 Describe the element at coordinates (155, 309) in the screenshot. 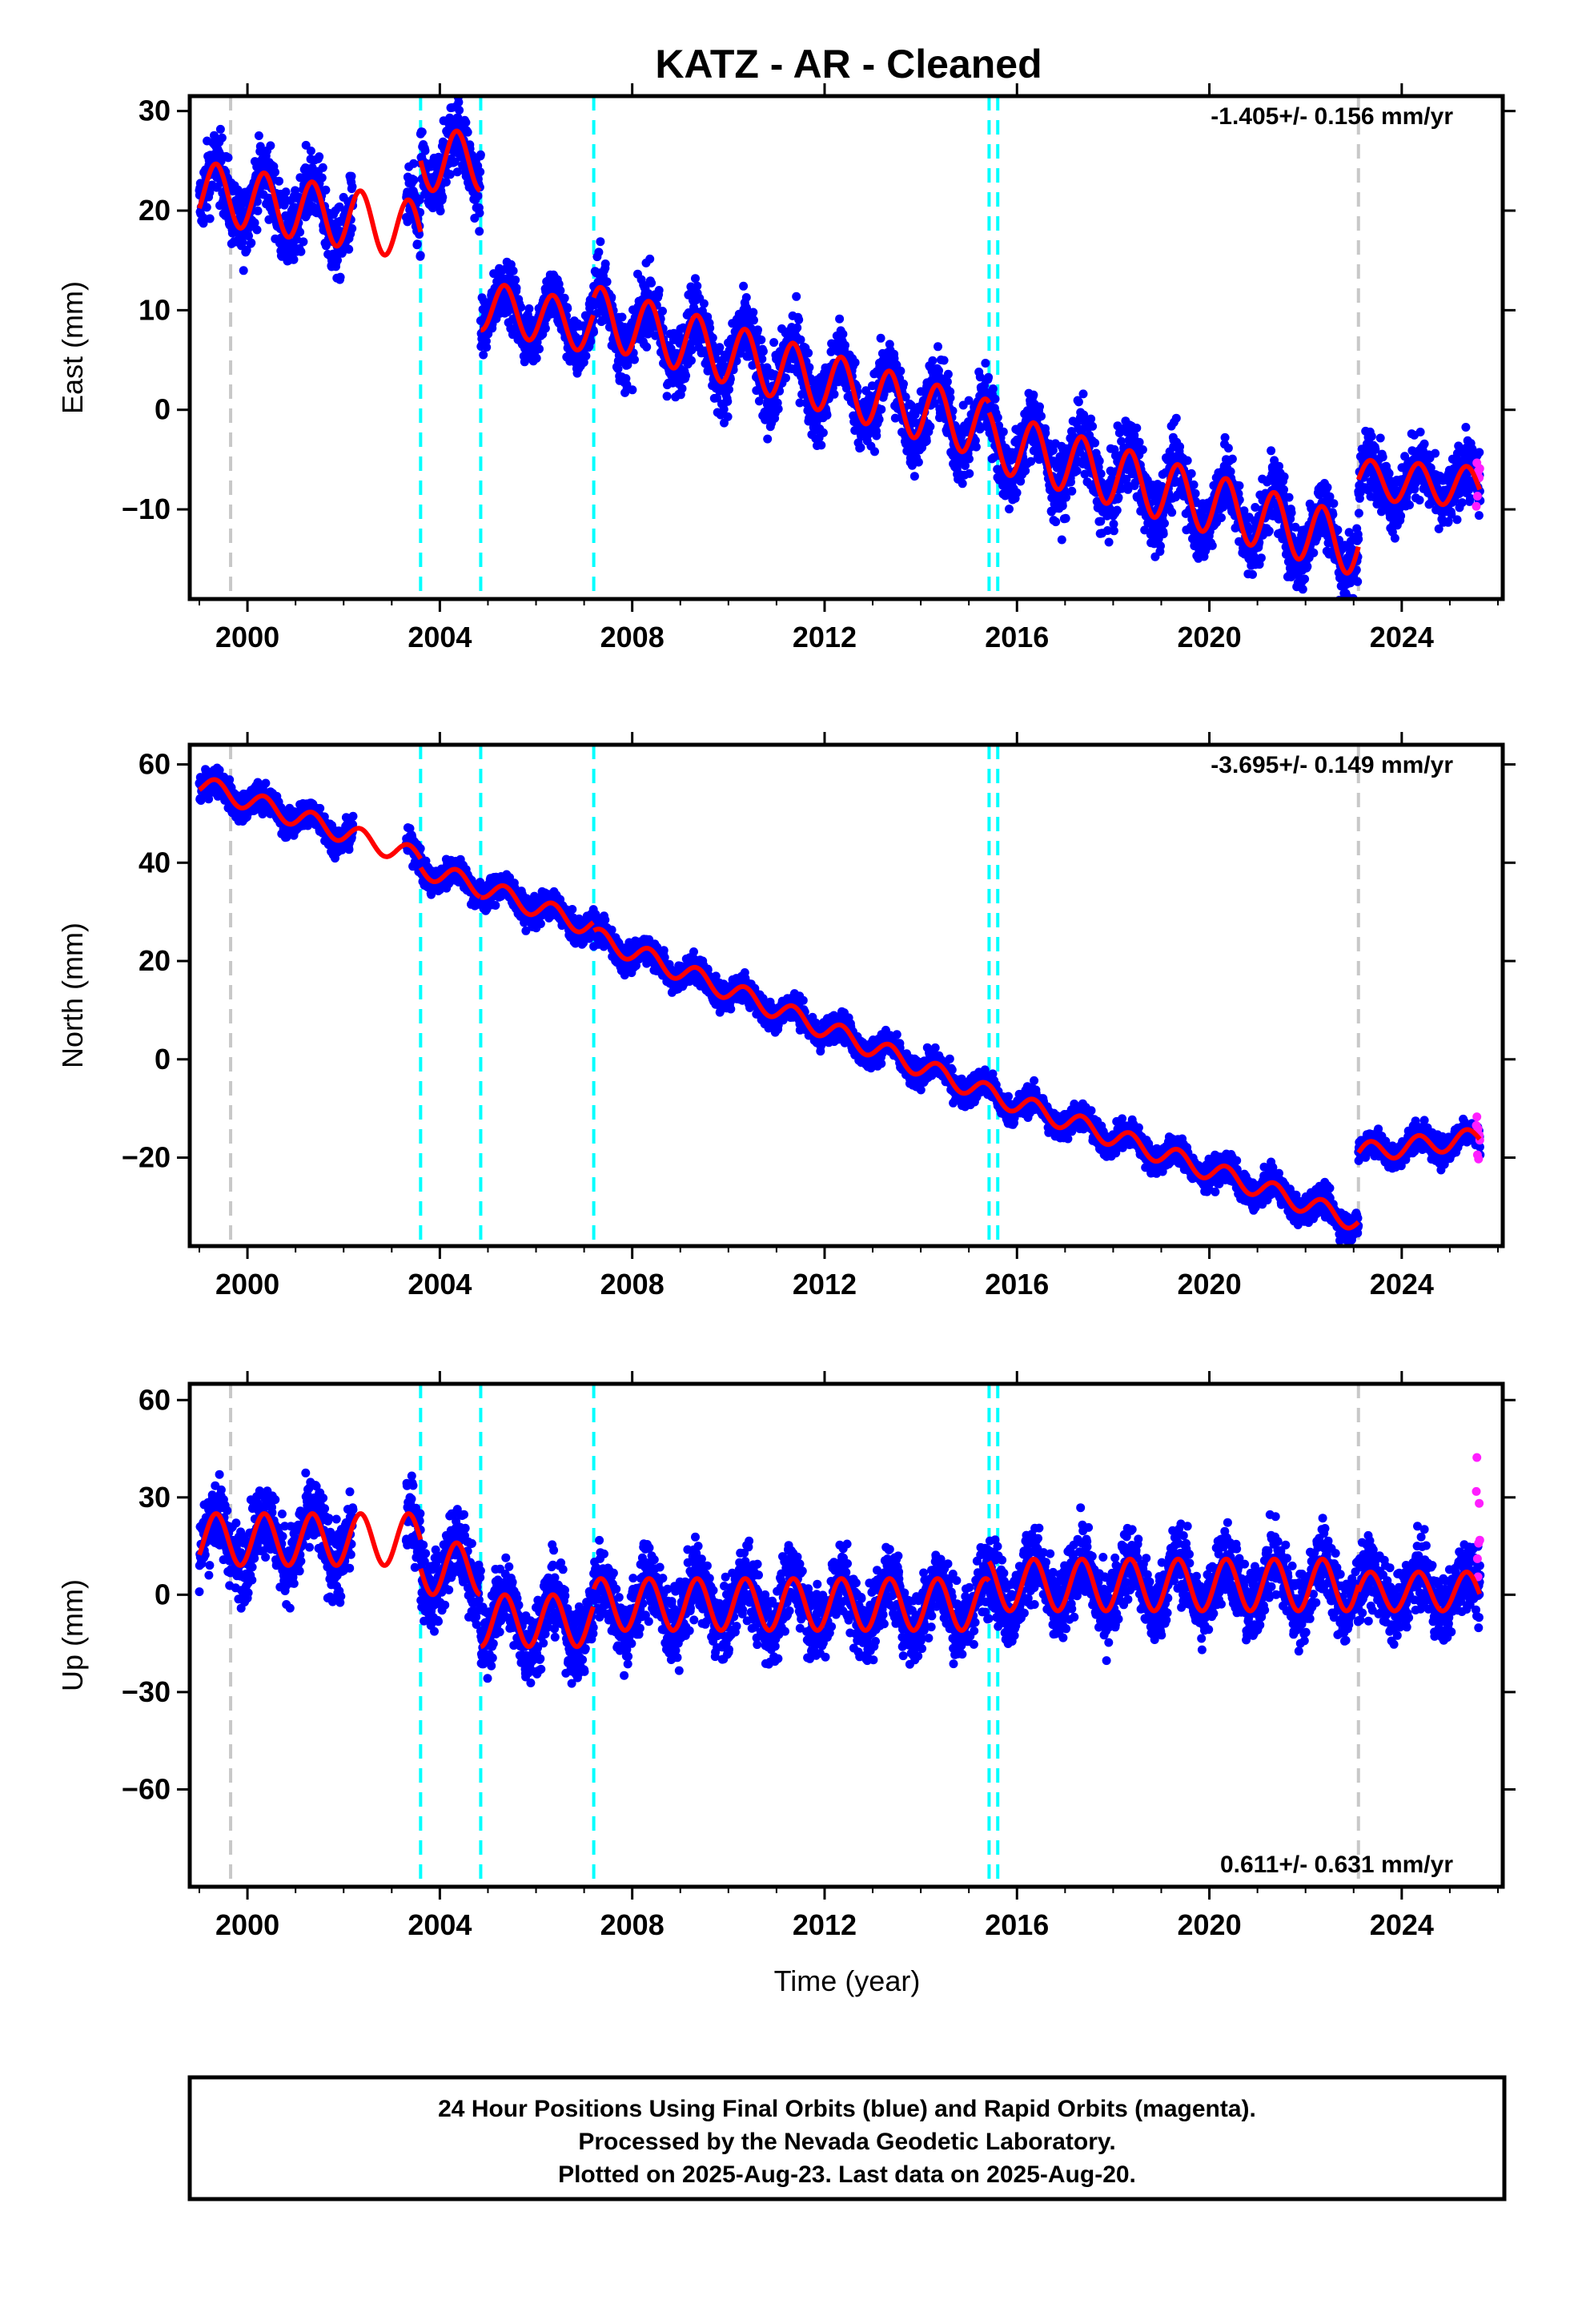

I see `y-tick-label: 10` at that location.